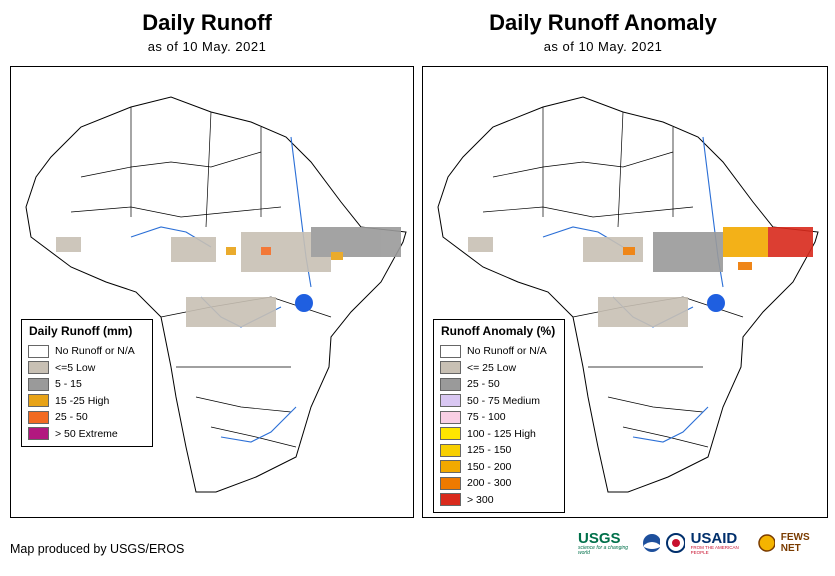  I want to click on runoff-patches, so click(228, 277).